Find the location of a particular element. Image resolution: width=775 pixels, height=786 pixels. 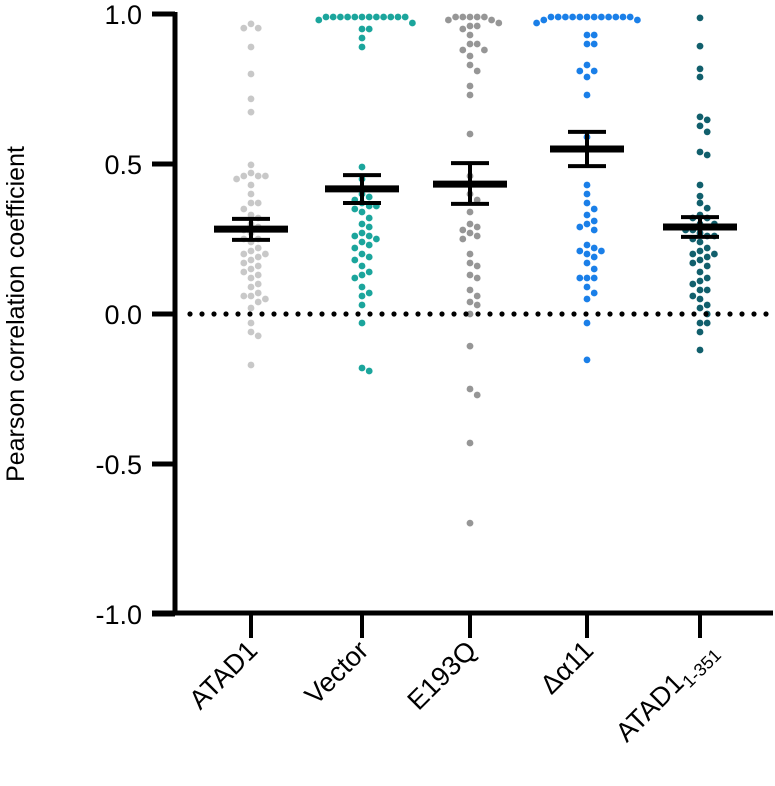

y-tick-label: 1.0 is located at coordinates (123, 15).